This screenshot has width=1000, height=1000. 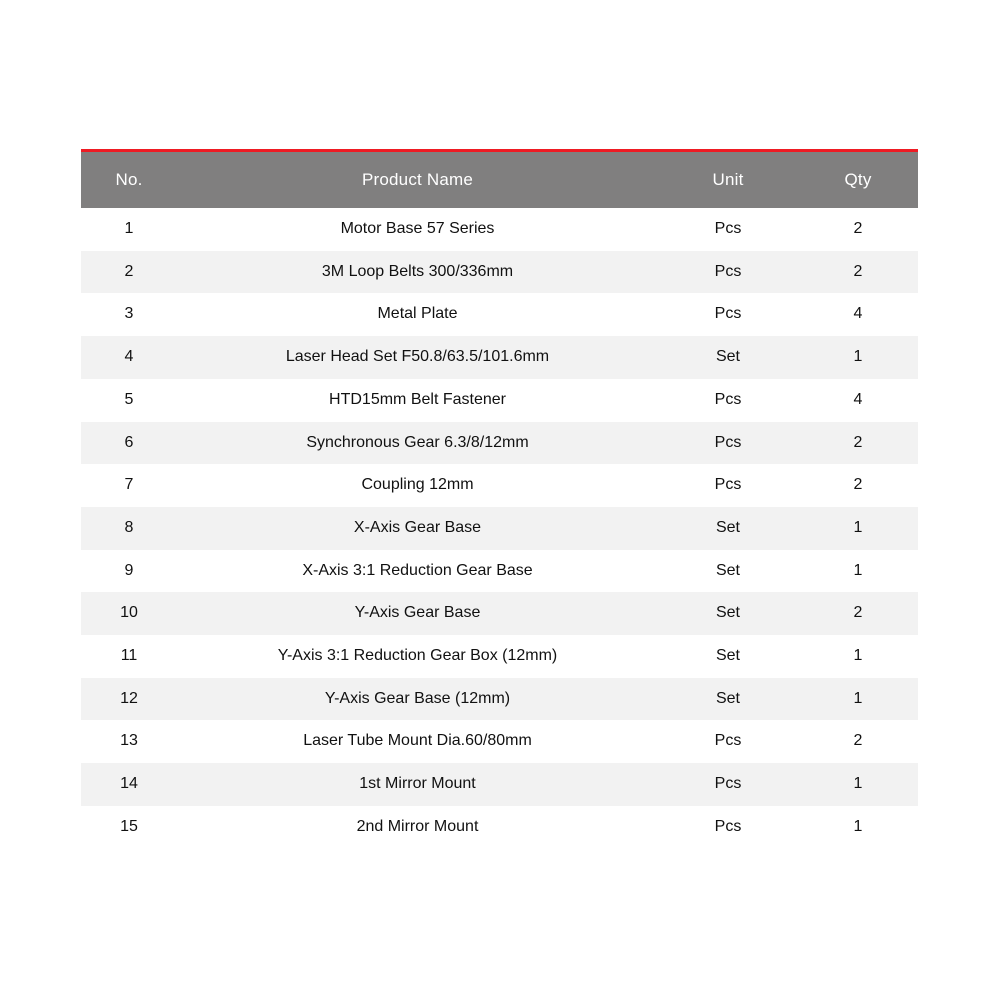 I want to click on cell-name: Y-Axis Gear Base, so click(x=417, y=613).